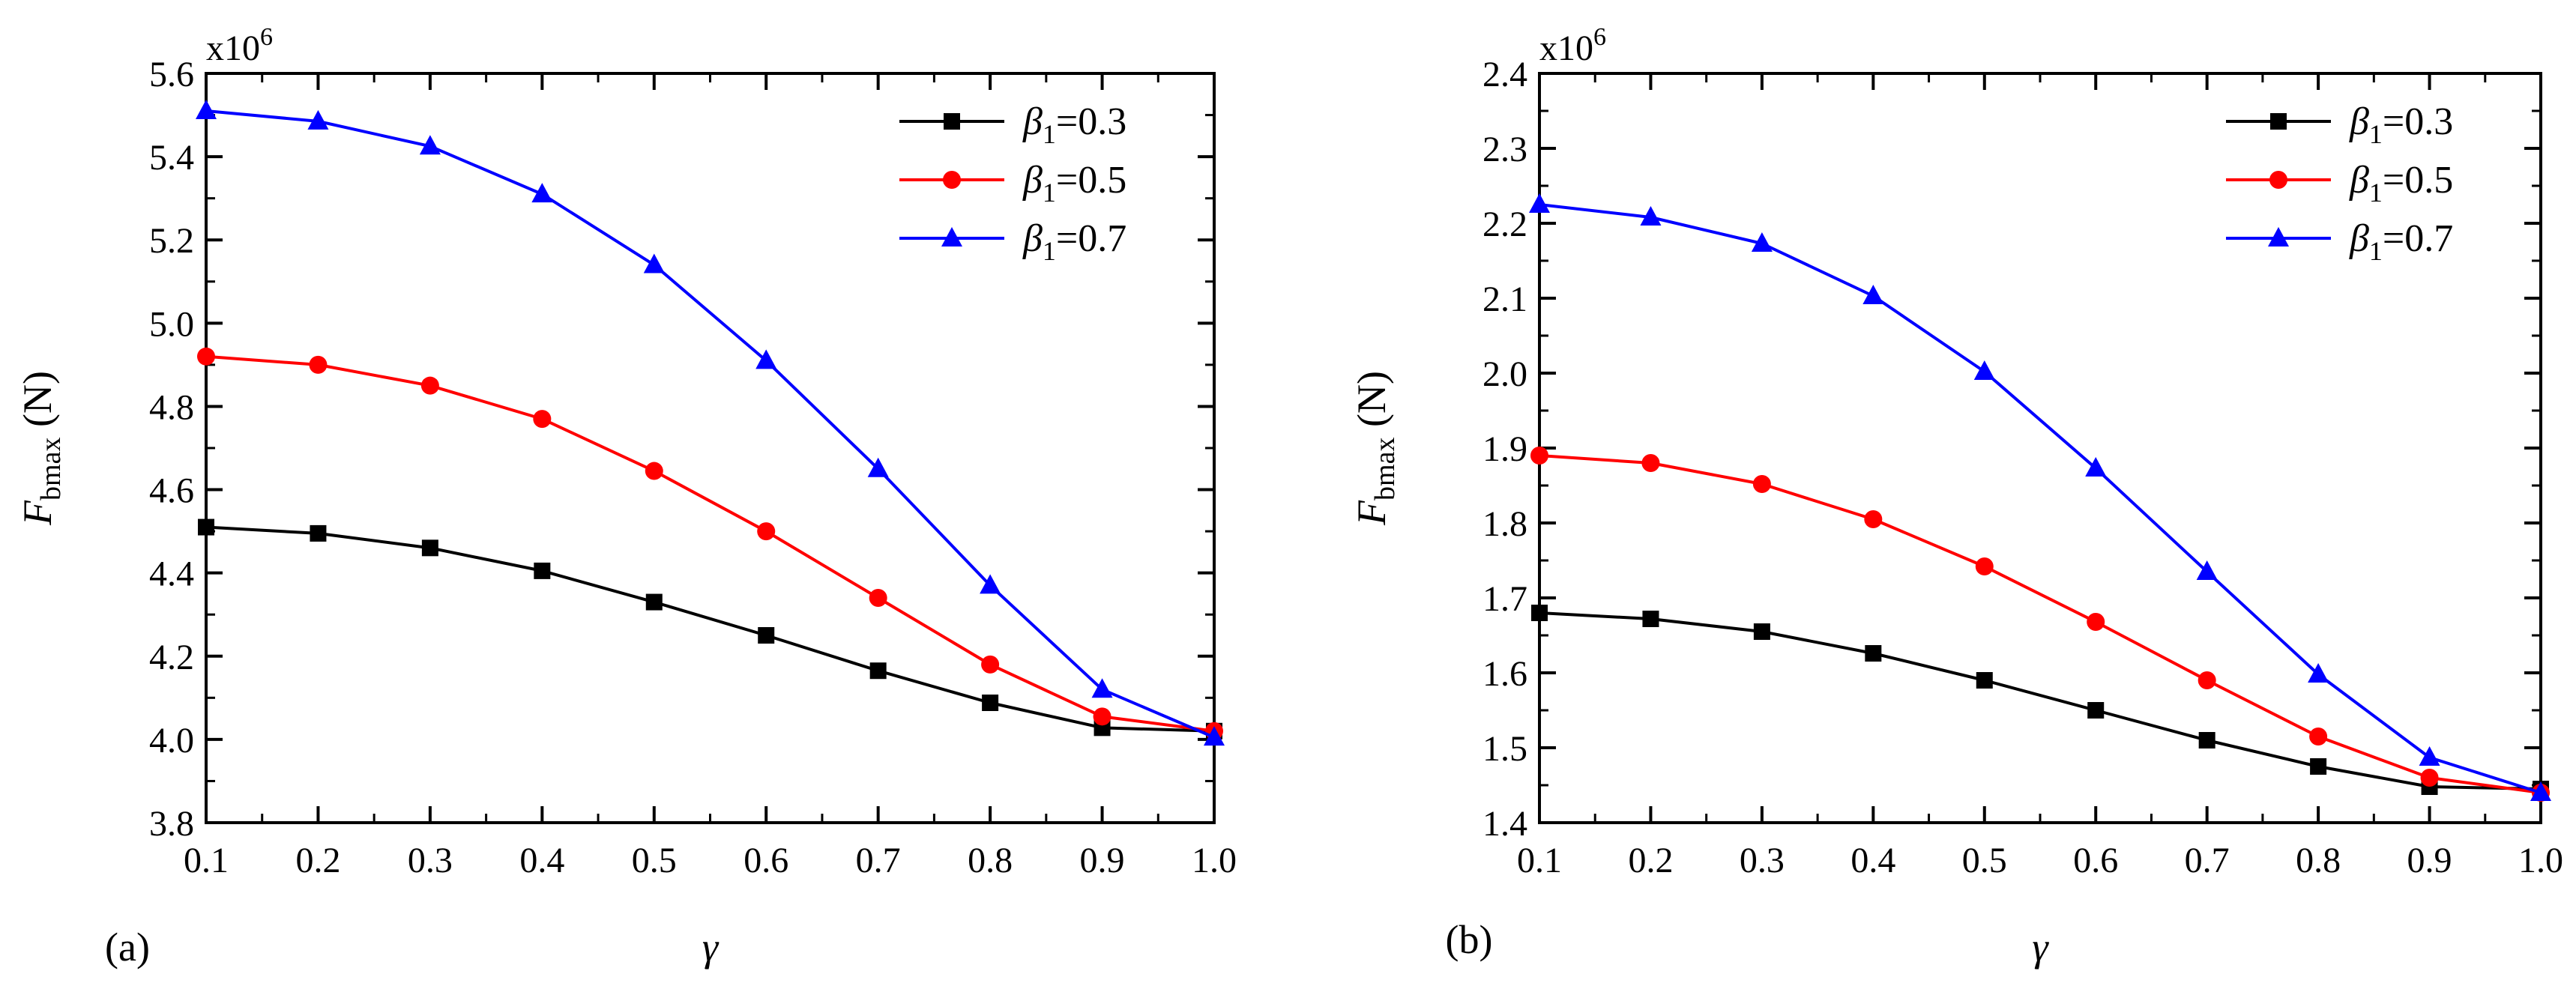 The height and width of the screenshot is (995, 2576). What do you see at coordinates (1504, 449) in the screenshot?
I see `y-tick-label: 1.9` at bounding box center [1504, 449].